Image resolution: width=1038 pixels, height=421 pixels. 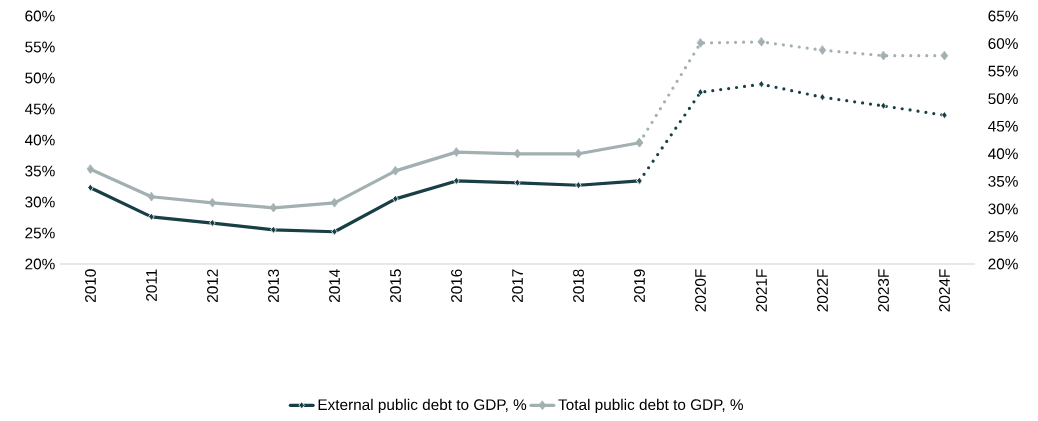 What do you see at coordinates (1003, 99) in the screenshot?
I see `y2-tick-label: 50%` at bounding box center [1003, 99].